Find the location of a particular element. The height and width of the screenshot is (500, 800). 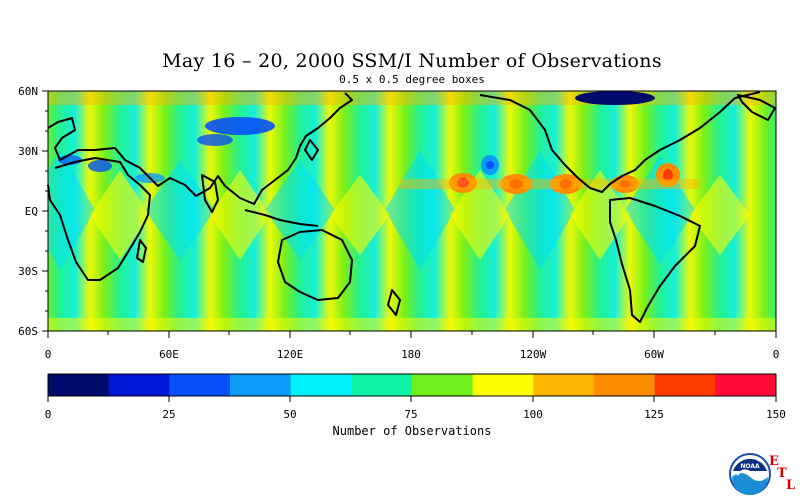

africa-coast is located at coordinates (99, 219).